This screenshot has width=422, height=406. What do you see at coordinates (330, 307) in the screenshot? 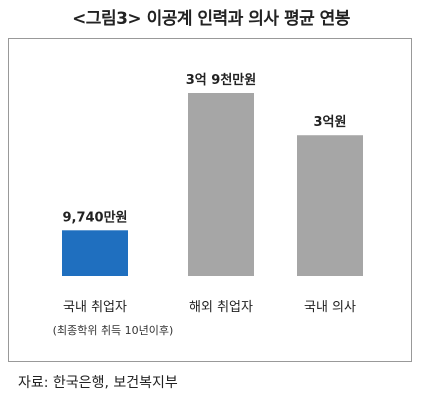
I see `category-label-3: 국내 의사` at bounding box center [330, 307].